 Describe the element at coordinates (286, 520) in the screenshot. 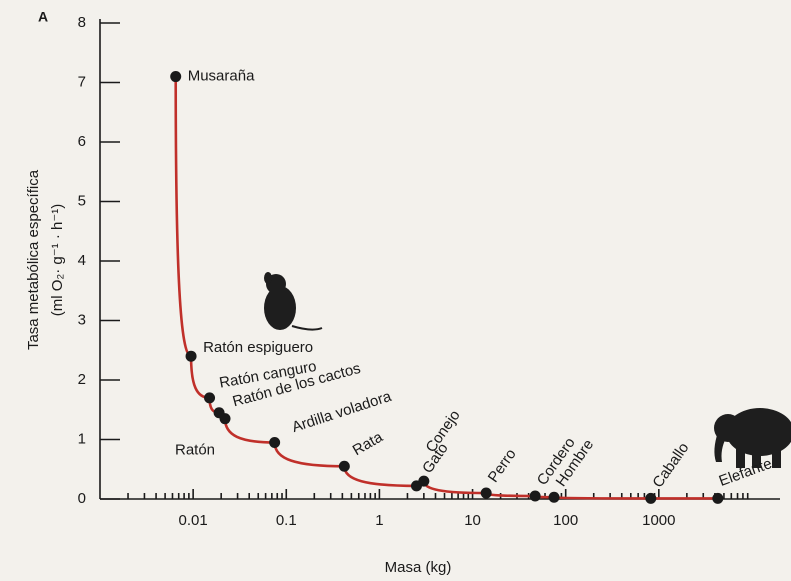

I see `x-tick-label: 0.1` at that location.